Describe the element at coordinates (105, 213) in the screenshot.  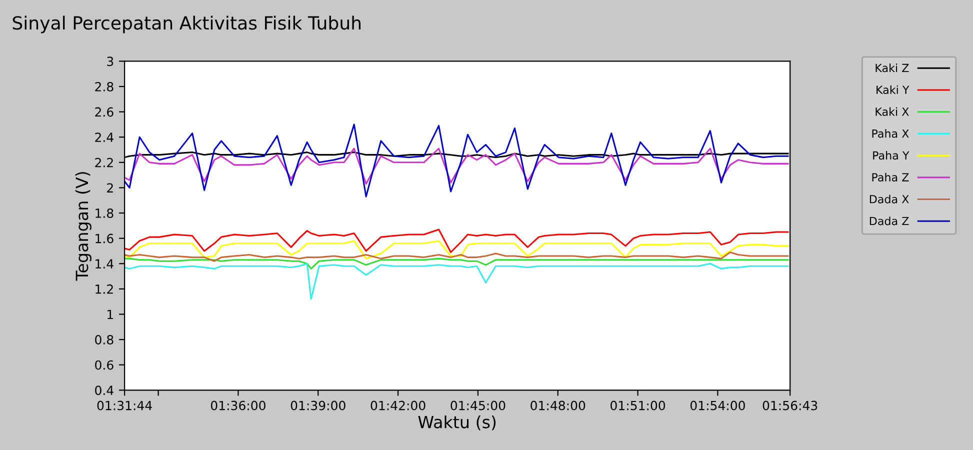
I see `y-tick-label: 1.8` at that location.